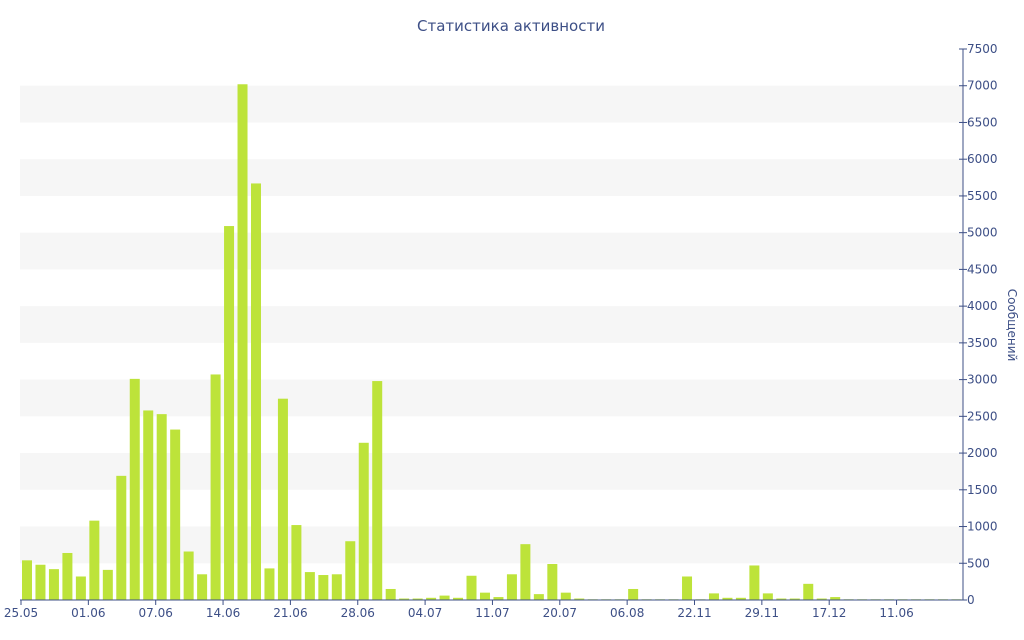 The height and width of the screenshot is (640, 1024). Describe the element at coordinates (982, 233) in the screenshot. I see `y-tick-label: 5000` at that location.